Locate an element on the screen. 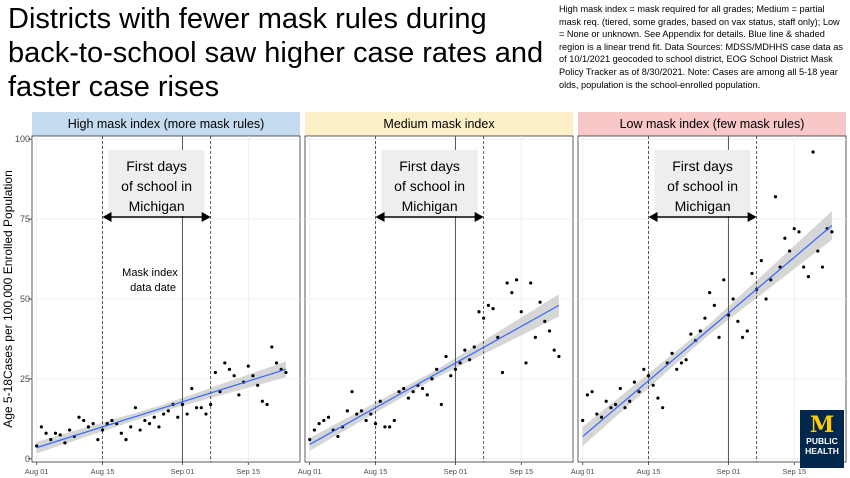  university-michigan-public-health-logo: M PUBLIC HEALTH is located at coordinates (822, 439).